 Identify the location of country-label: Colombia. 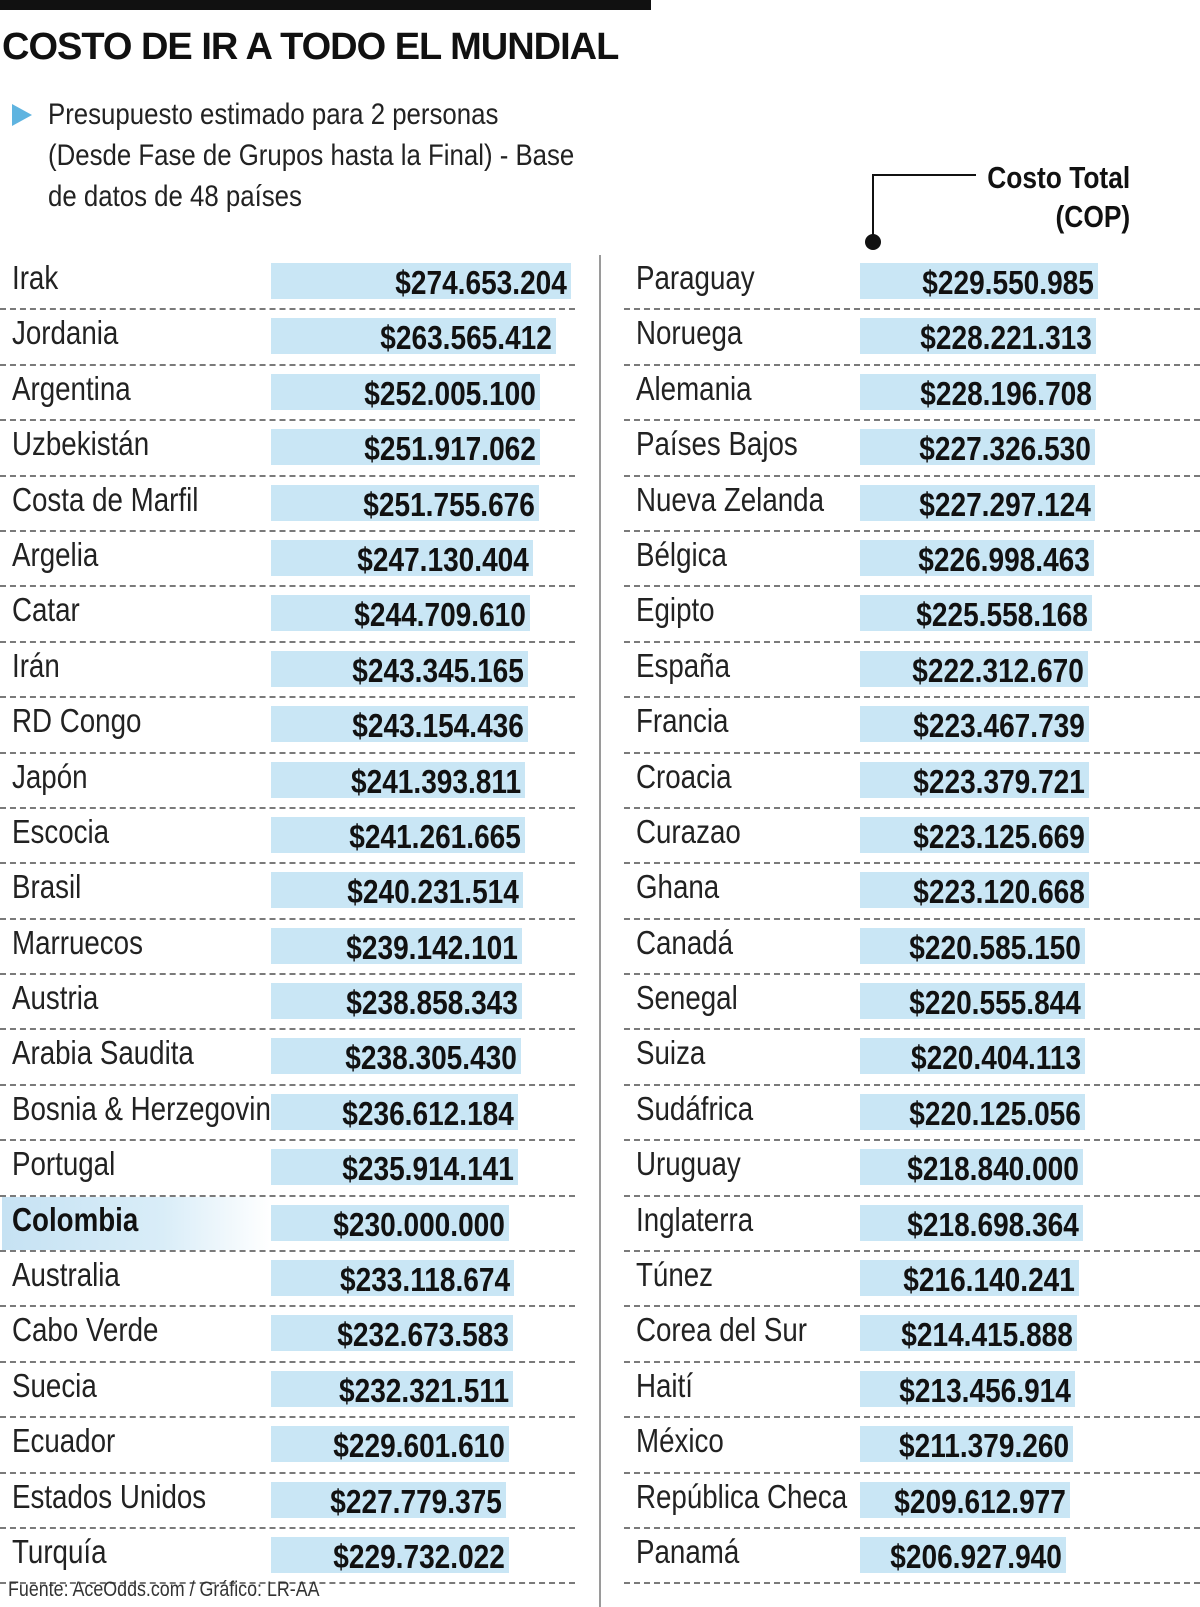
(75, 1219).